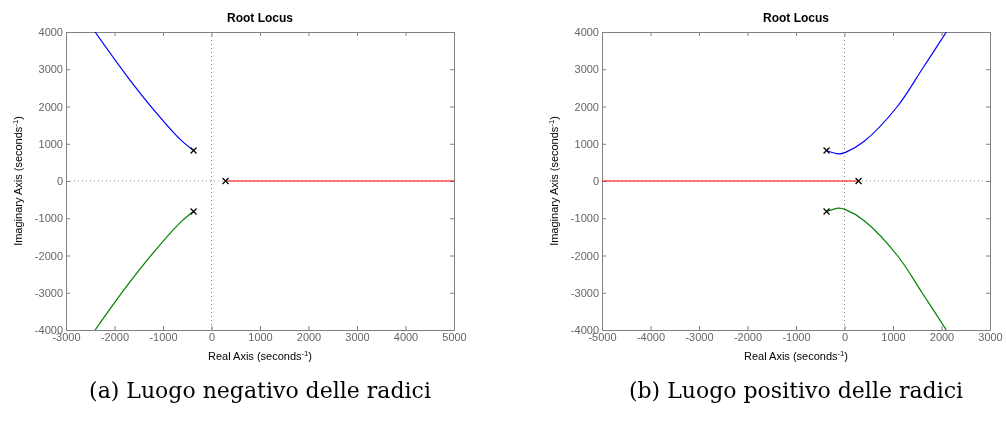 The width and height of the screenshot is (1006, 421). Describe the element at coordinates (796, 390) in the screenshot. I see `text: (b) Luogo positivo delle radici` at that location.